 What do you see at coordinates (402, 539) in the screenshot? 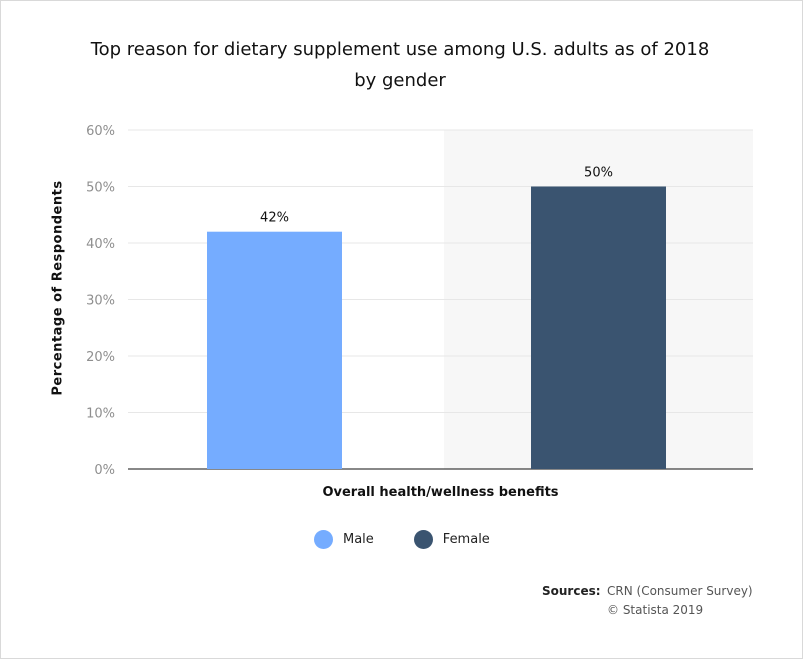
I see `legend: Male Female` at bounding box center [402, 539].